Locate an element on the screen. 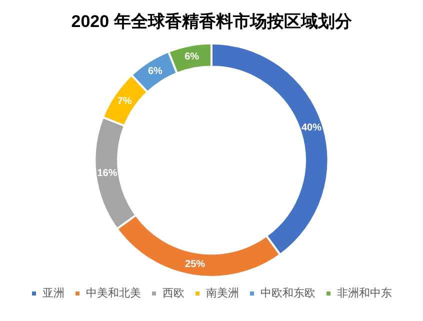  legend-label: 西欧 is located at coordinates (173, 293).